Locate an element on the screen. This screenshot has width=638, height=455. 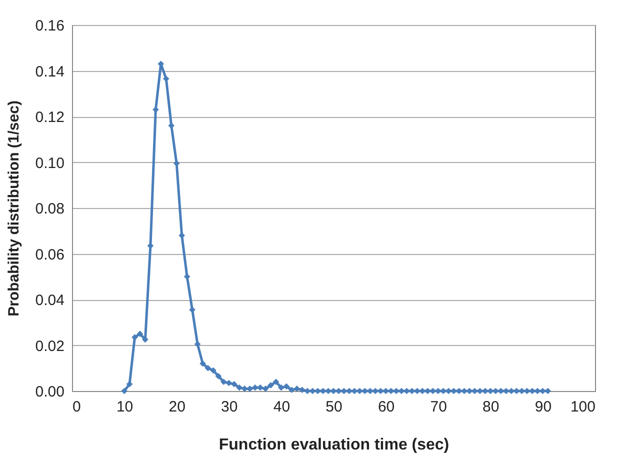
y-tick-label: 0.06 is located at coordinates (49, 255).